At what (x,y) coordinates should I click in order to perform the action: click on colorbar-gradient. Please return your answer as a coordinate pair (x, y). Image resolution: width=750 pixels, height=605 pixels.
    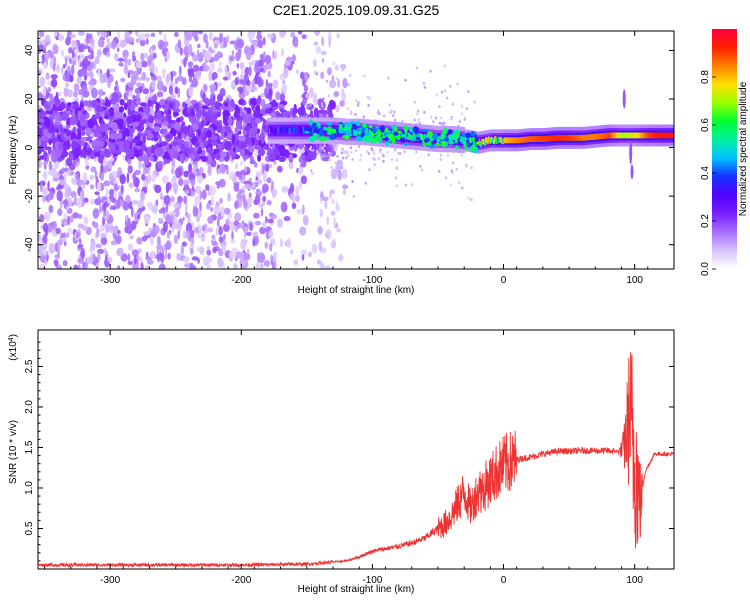
    Looking at the image, I should click on (724, 149).